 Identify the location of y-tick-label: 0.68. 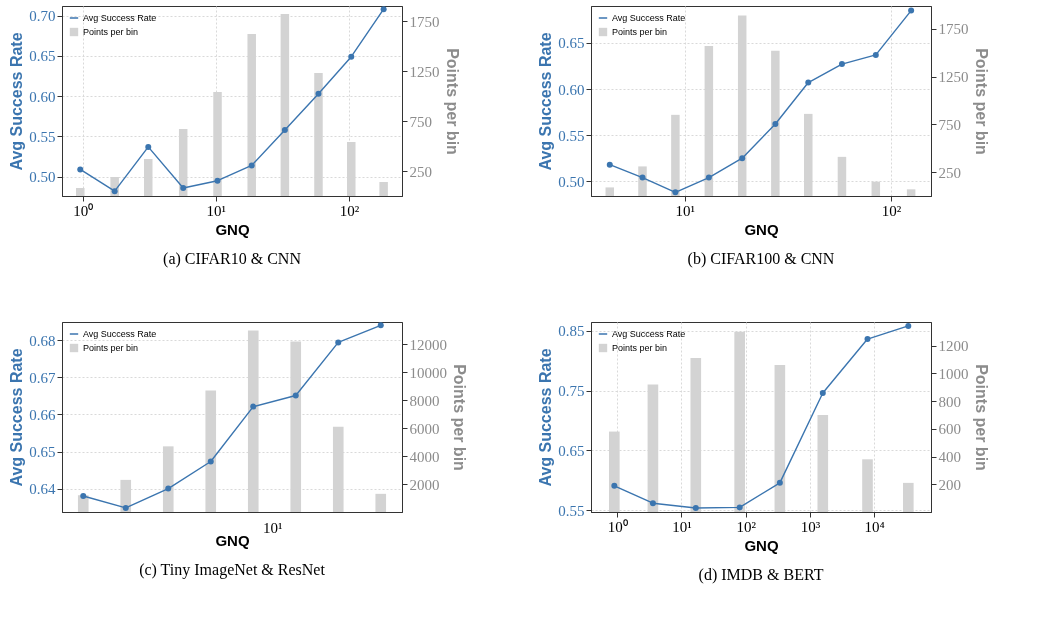
(42, 340).